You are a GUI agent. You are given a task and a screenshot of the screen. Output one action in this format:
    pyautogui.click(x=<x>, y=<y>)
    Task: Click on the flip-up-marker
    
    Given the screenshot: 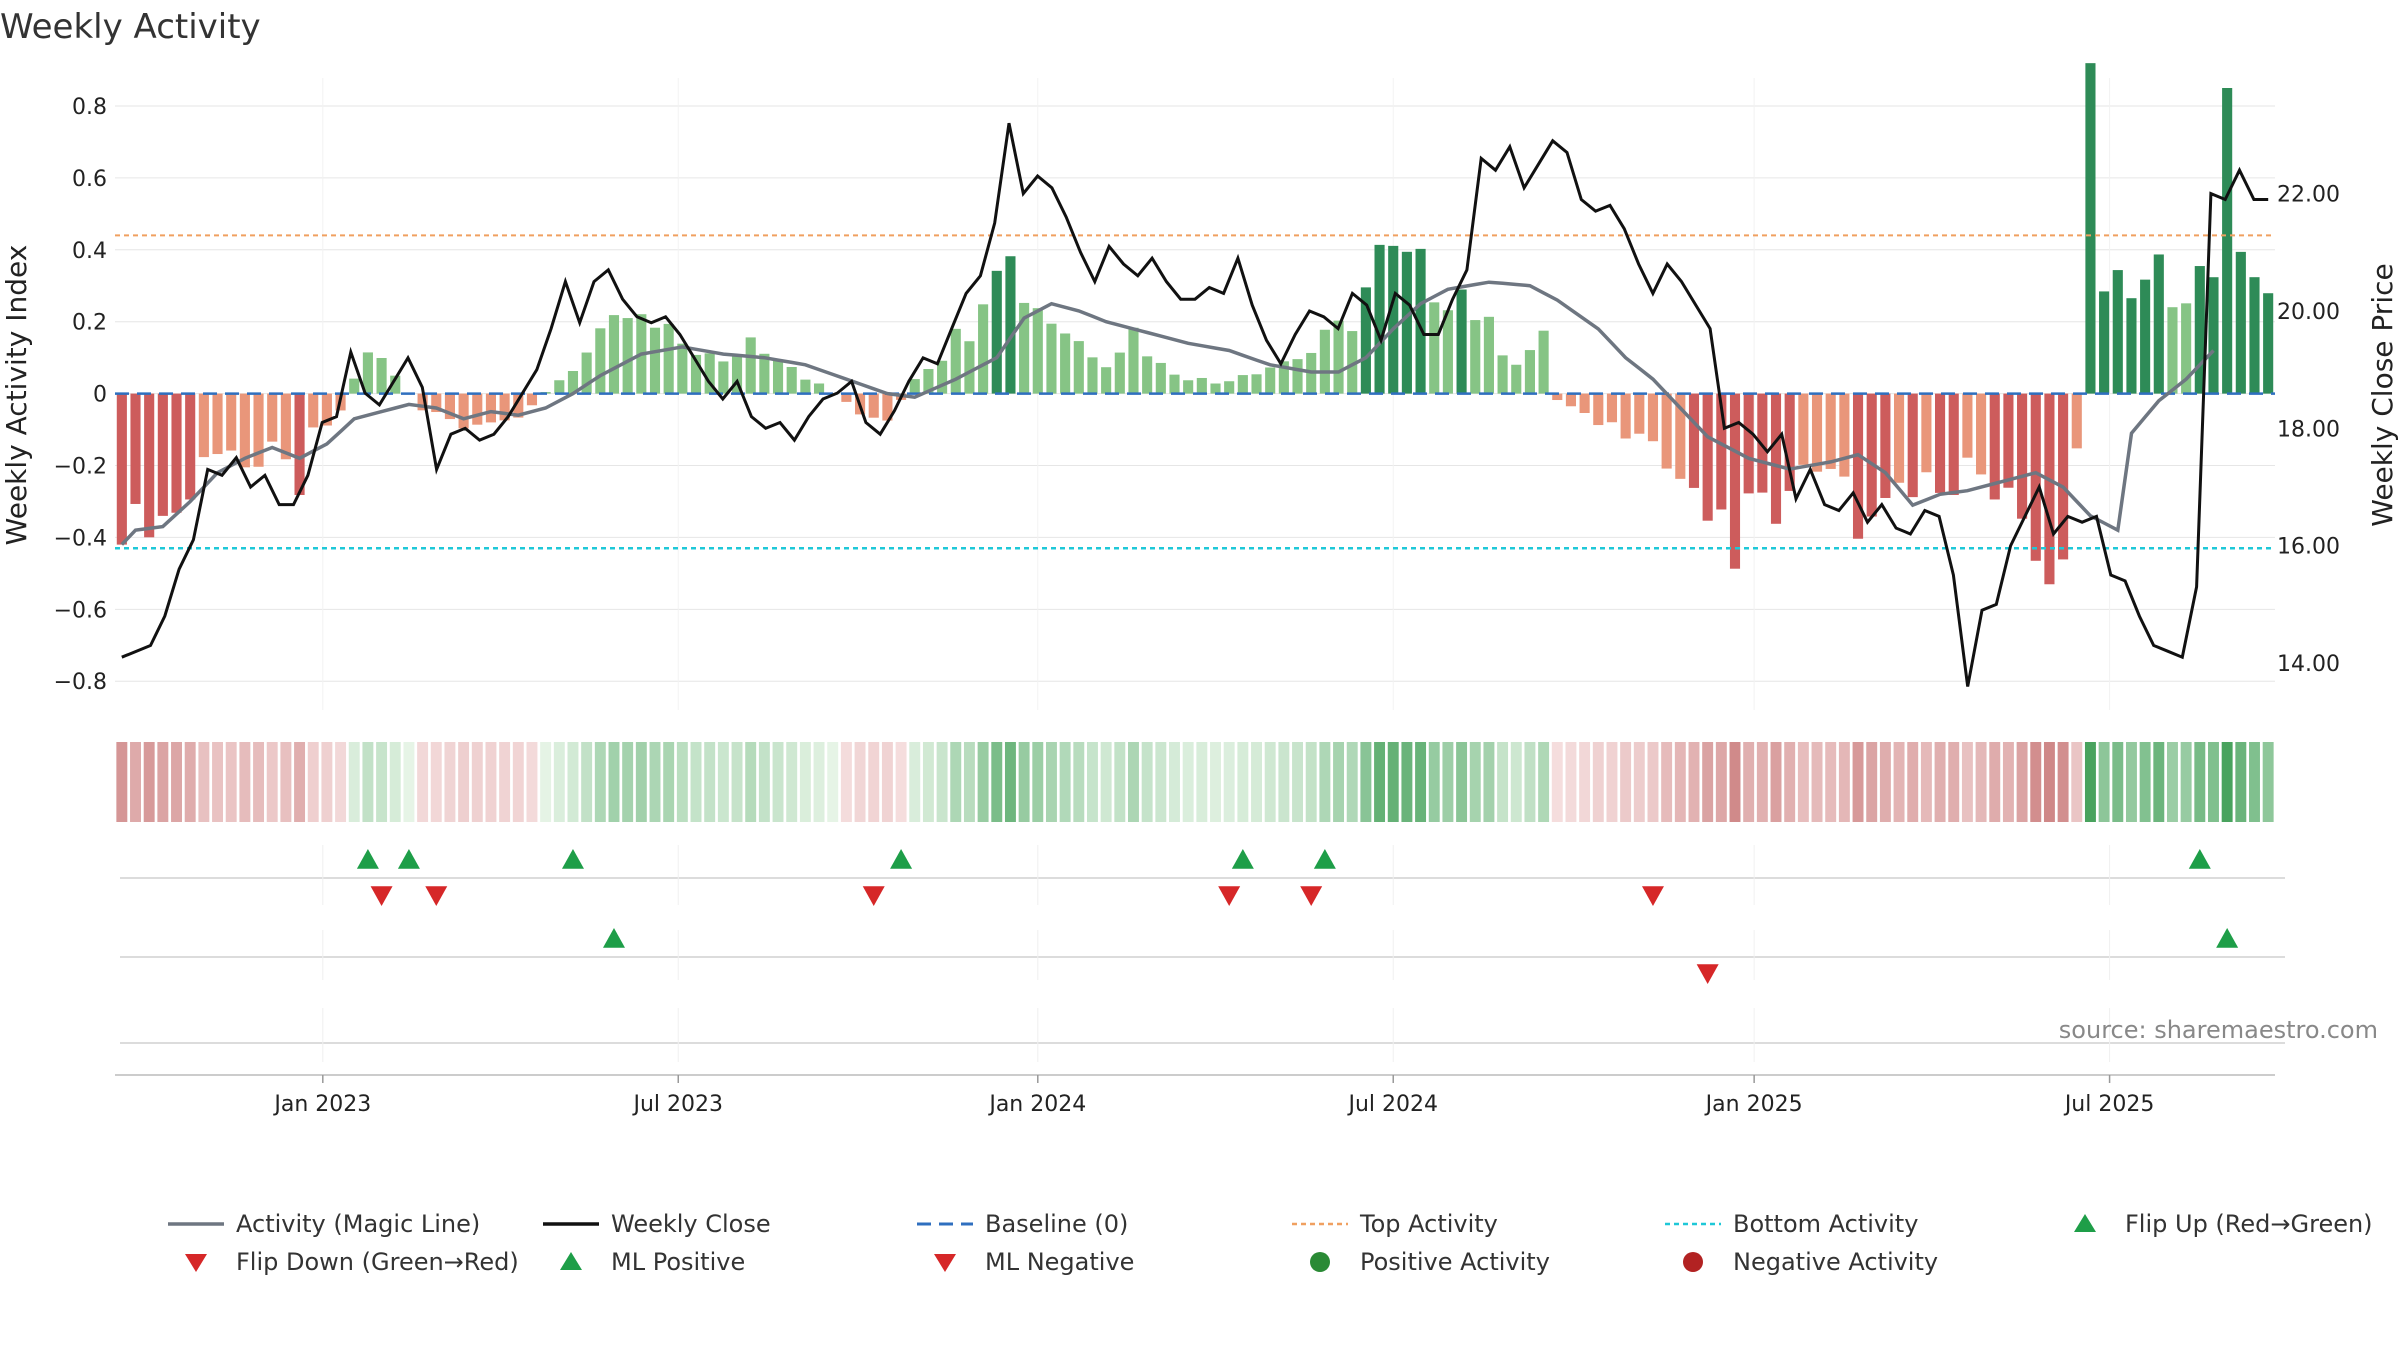 What is the action you would take?
    pyautogui.click(x=1242, y=859)
    